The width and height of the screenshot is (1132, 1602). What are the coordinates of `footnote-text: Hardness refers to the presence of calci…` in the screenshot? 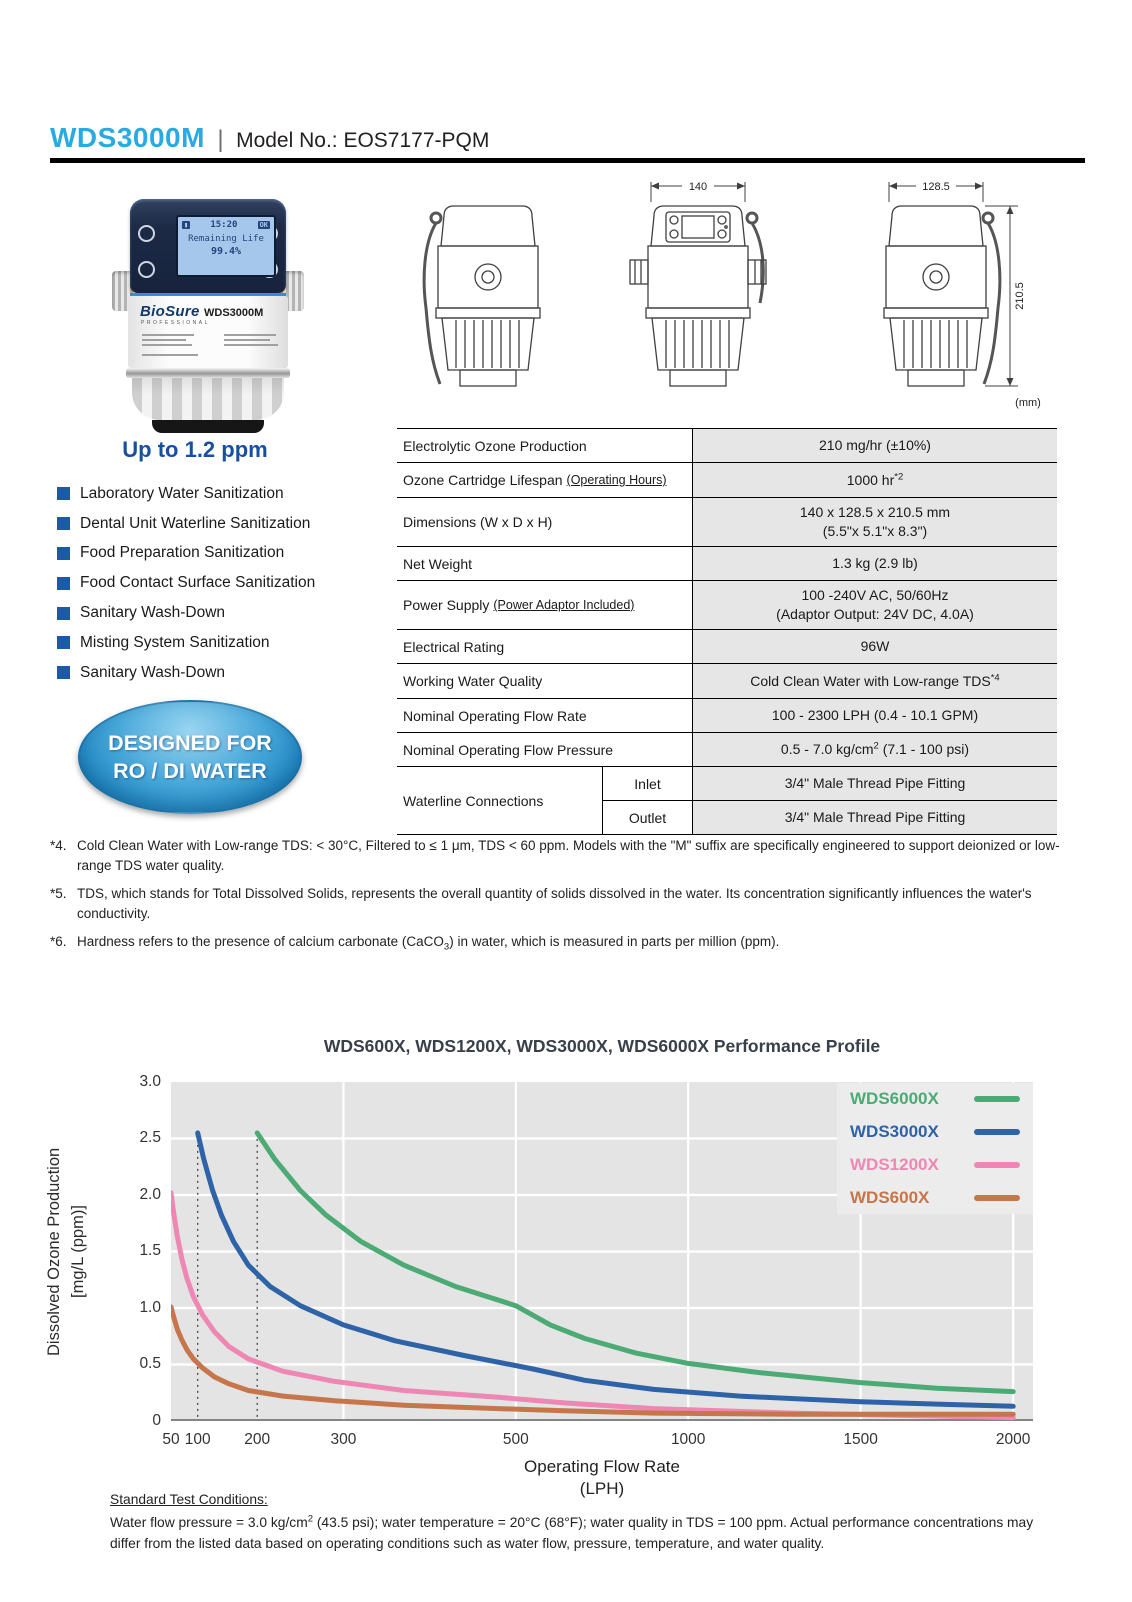 It's located at (428, 943).